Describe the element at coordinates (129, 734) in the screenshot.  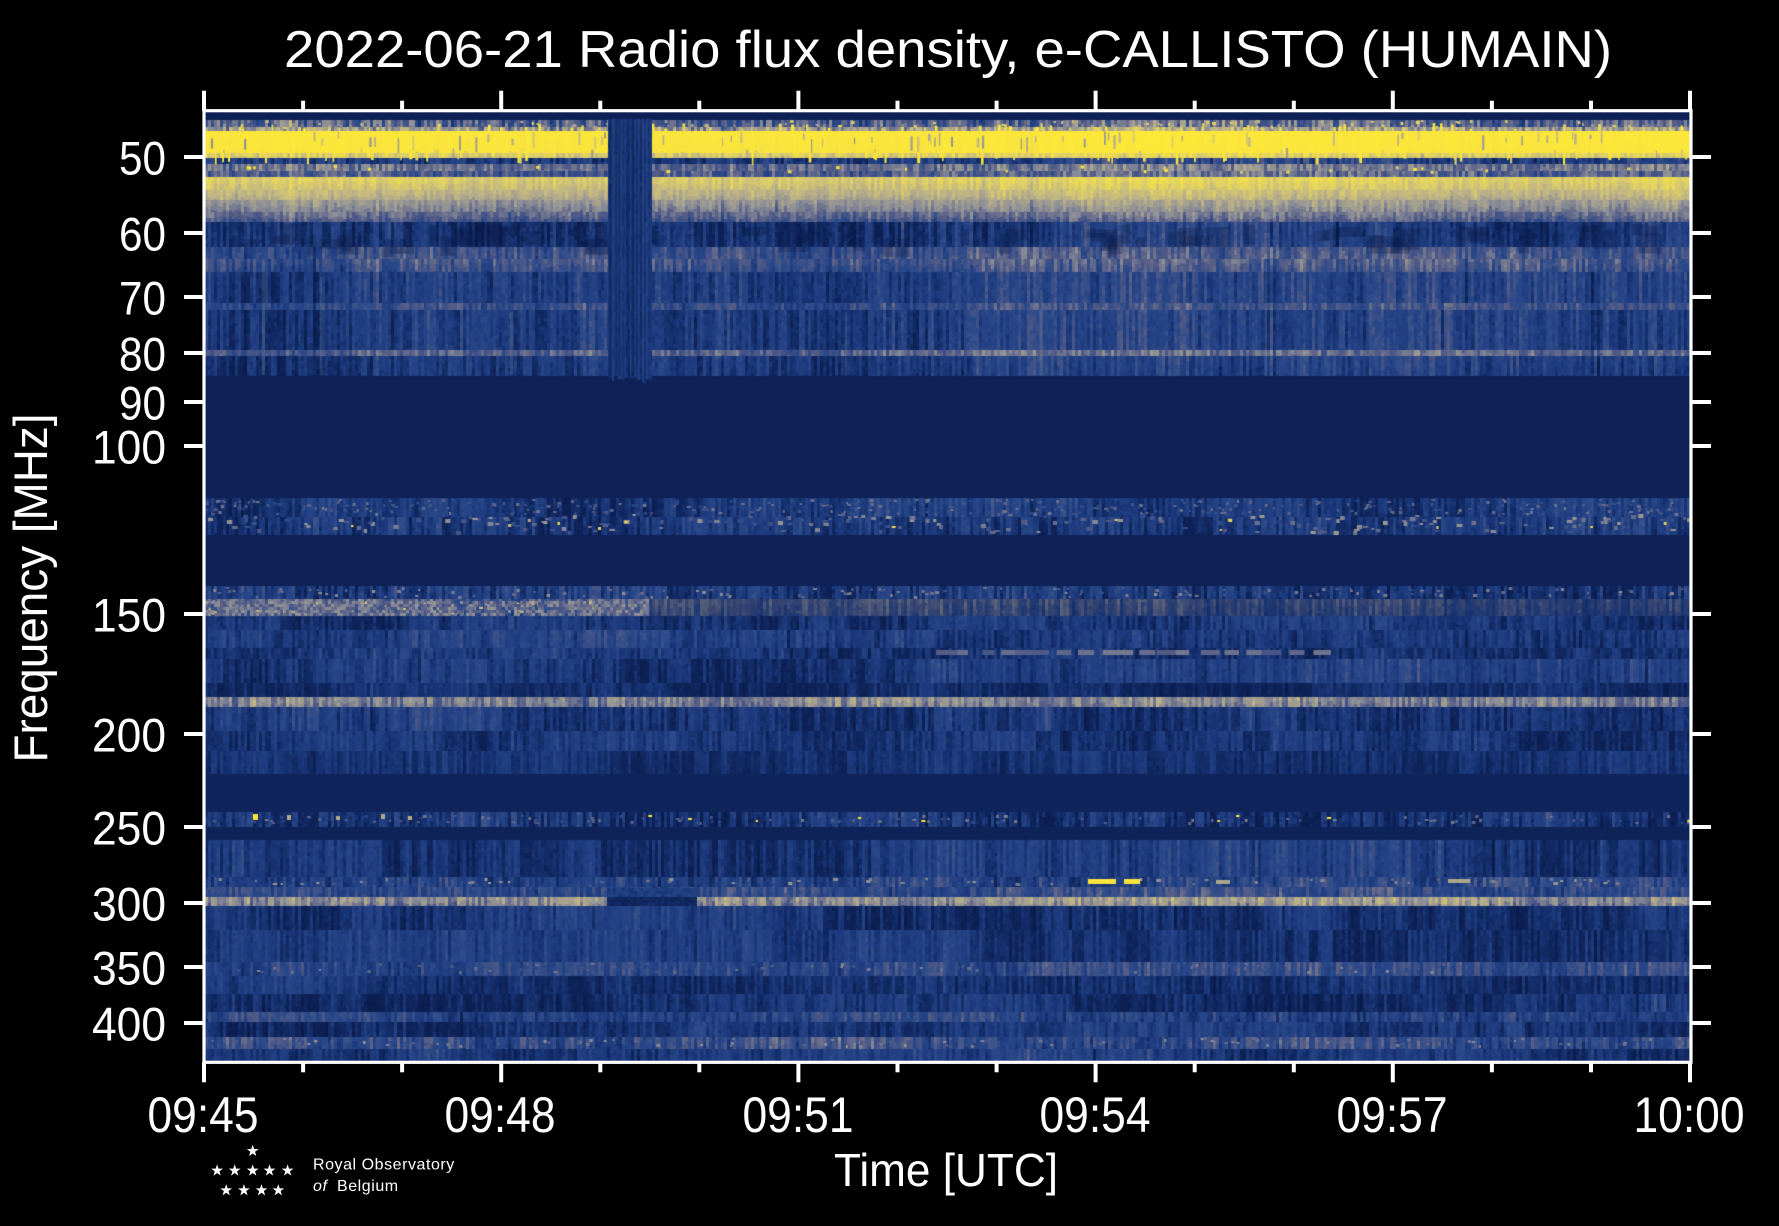
I see `svg-text: 200` at that location.